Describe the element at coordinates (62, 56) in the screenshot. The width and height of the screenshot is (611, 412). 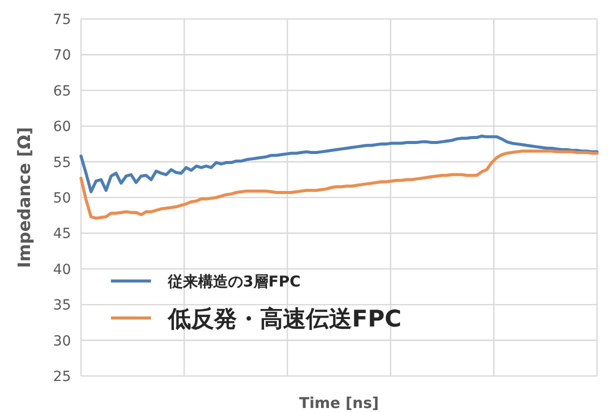
I see `ytick: 70` at that location.